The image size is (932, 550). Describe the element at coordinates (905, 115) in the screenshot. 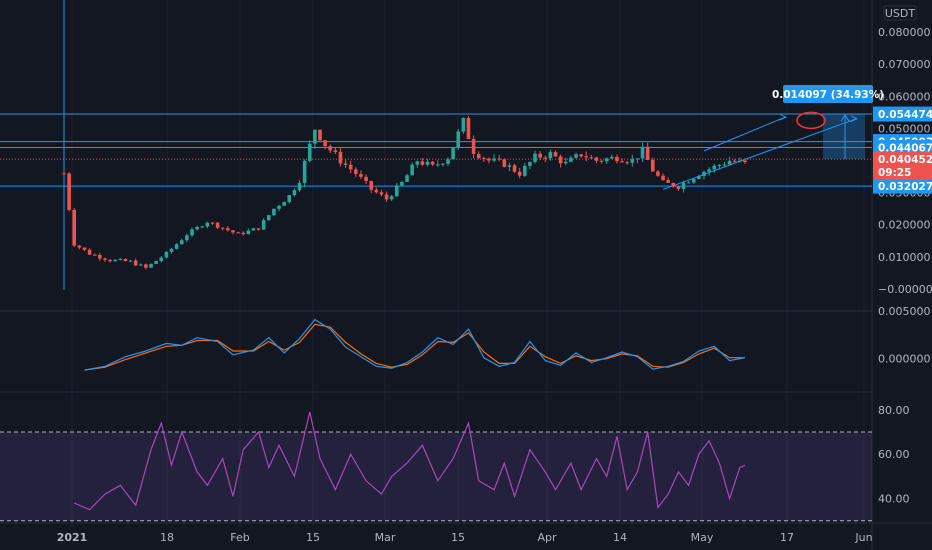

I see `svg-text: 0.054474` at that location.